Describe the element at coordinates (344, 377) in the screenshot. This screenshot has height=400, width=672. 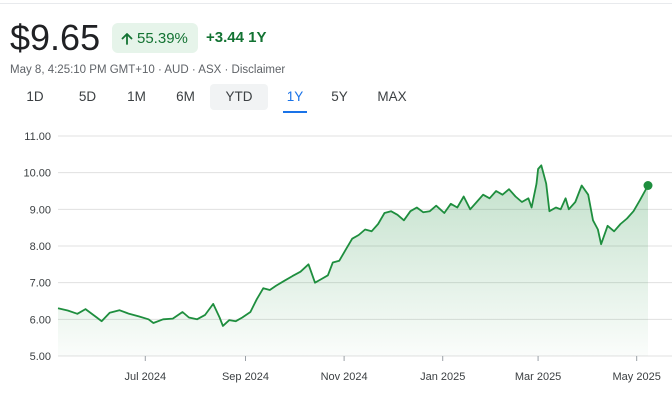
I see `x-tick-label: Nov 2024` at that location.